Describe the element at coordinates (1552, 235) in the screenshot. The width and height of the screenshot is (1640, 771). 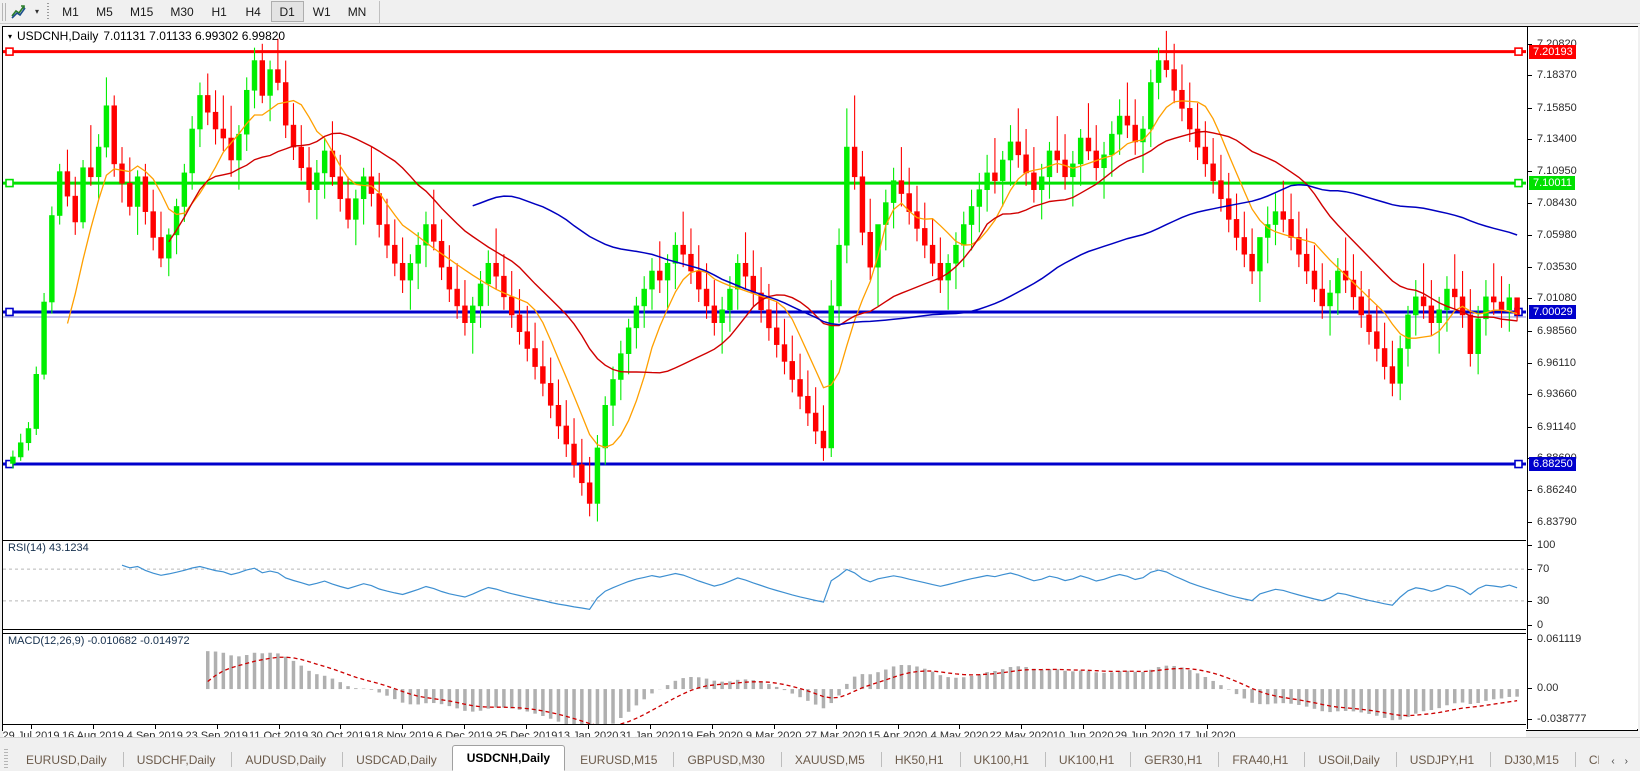
I see `price-tick: 7.05980` at that location.